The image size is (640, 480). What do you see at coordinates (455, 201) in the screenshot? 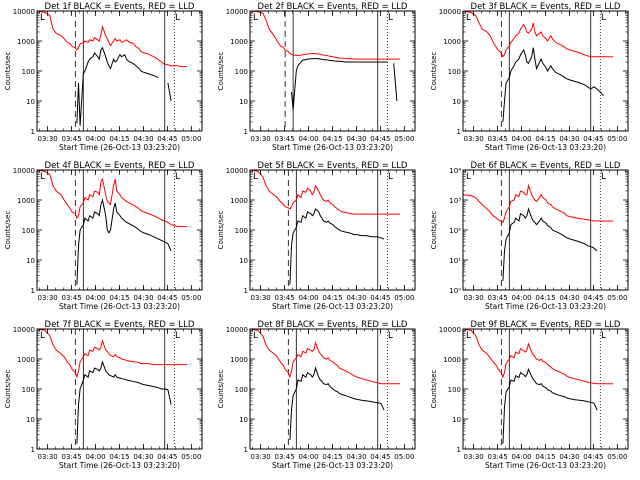
I see `y-tick-label: 10³` at bounding box center [455, 201].